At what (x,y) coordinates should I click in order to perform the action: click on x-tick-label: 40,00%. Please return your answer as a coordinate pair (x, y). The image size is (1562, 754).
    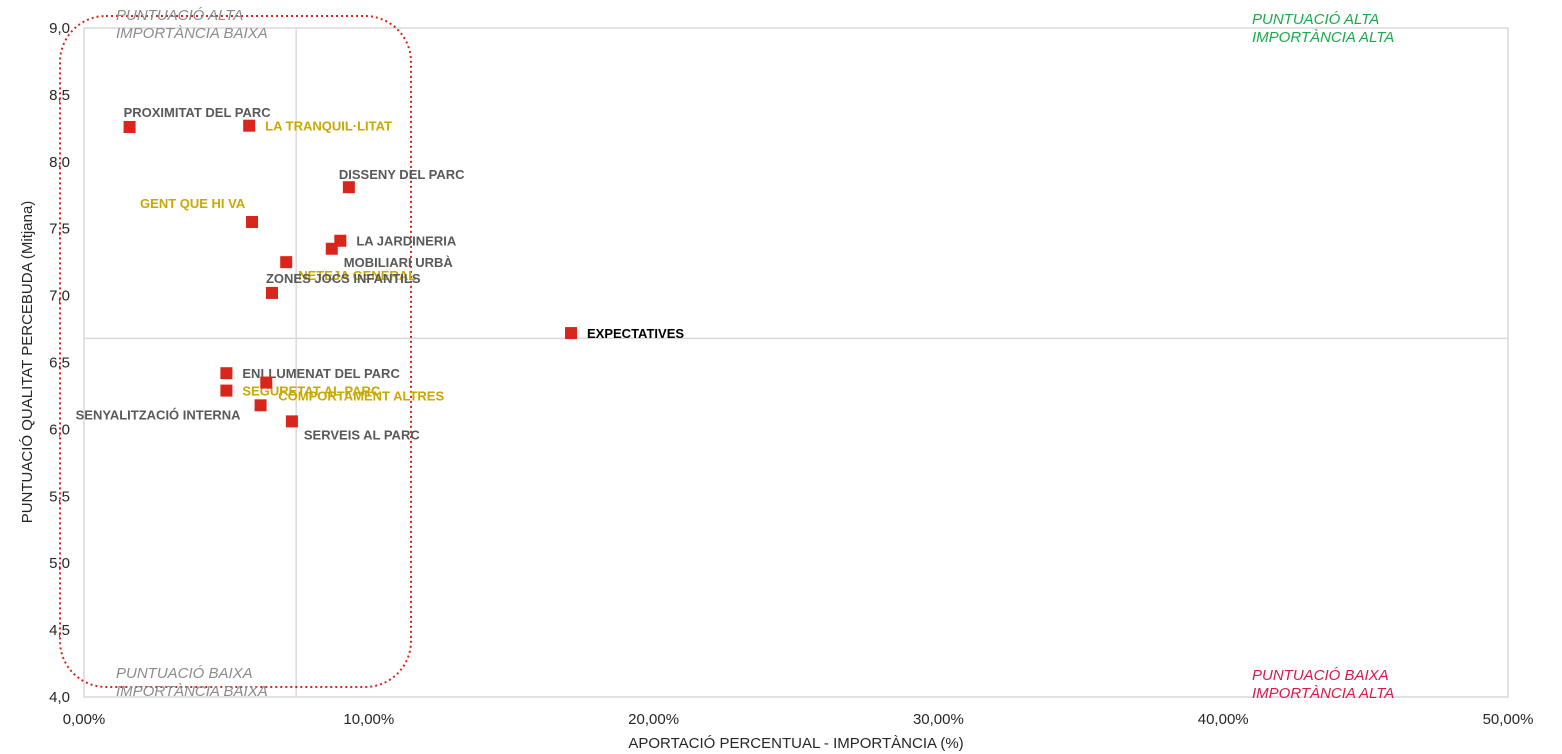
    Looking at the image, I should click on (1223, 719).